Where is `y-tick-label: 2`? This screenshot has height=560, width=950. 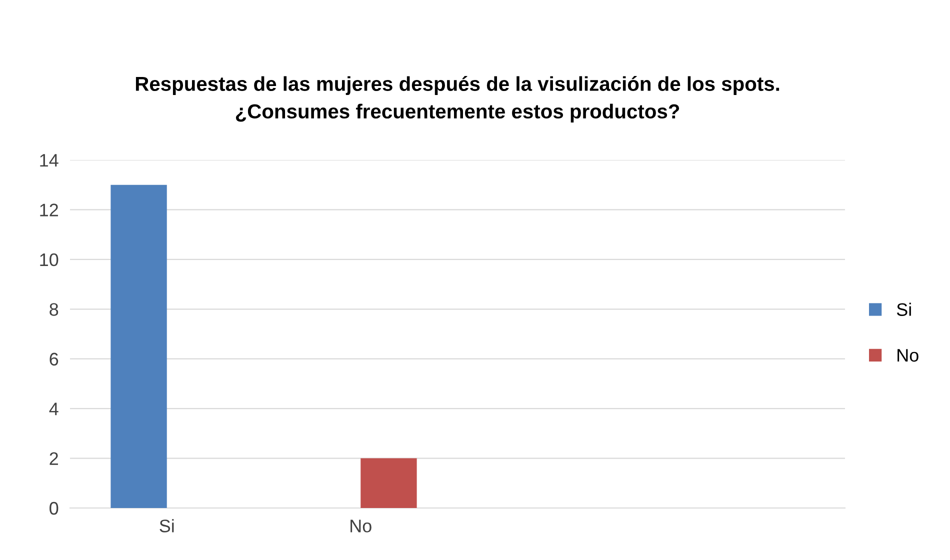
y-tick-label: 2 is located at coordinates (54, 458).